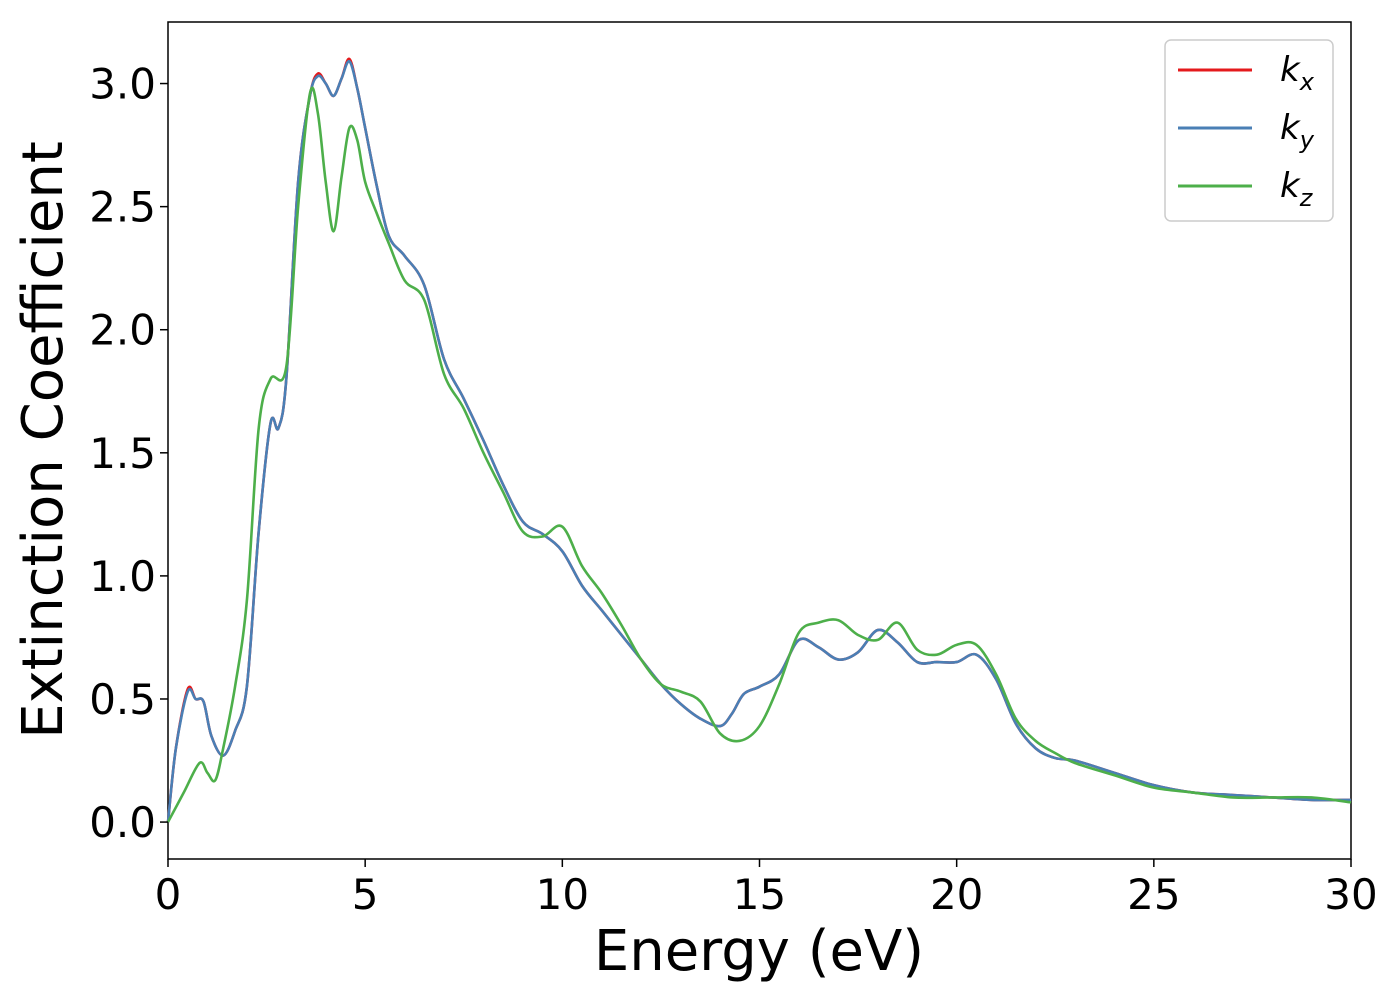  What do you see at coordinates (168, 894) in the screenshot?
I see `x-tick-label: 0` at bounding box center [168, 894].